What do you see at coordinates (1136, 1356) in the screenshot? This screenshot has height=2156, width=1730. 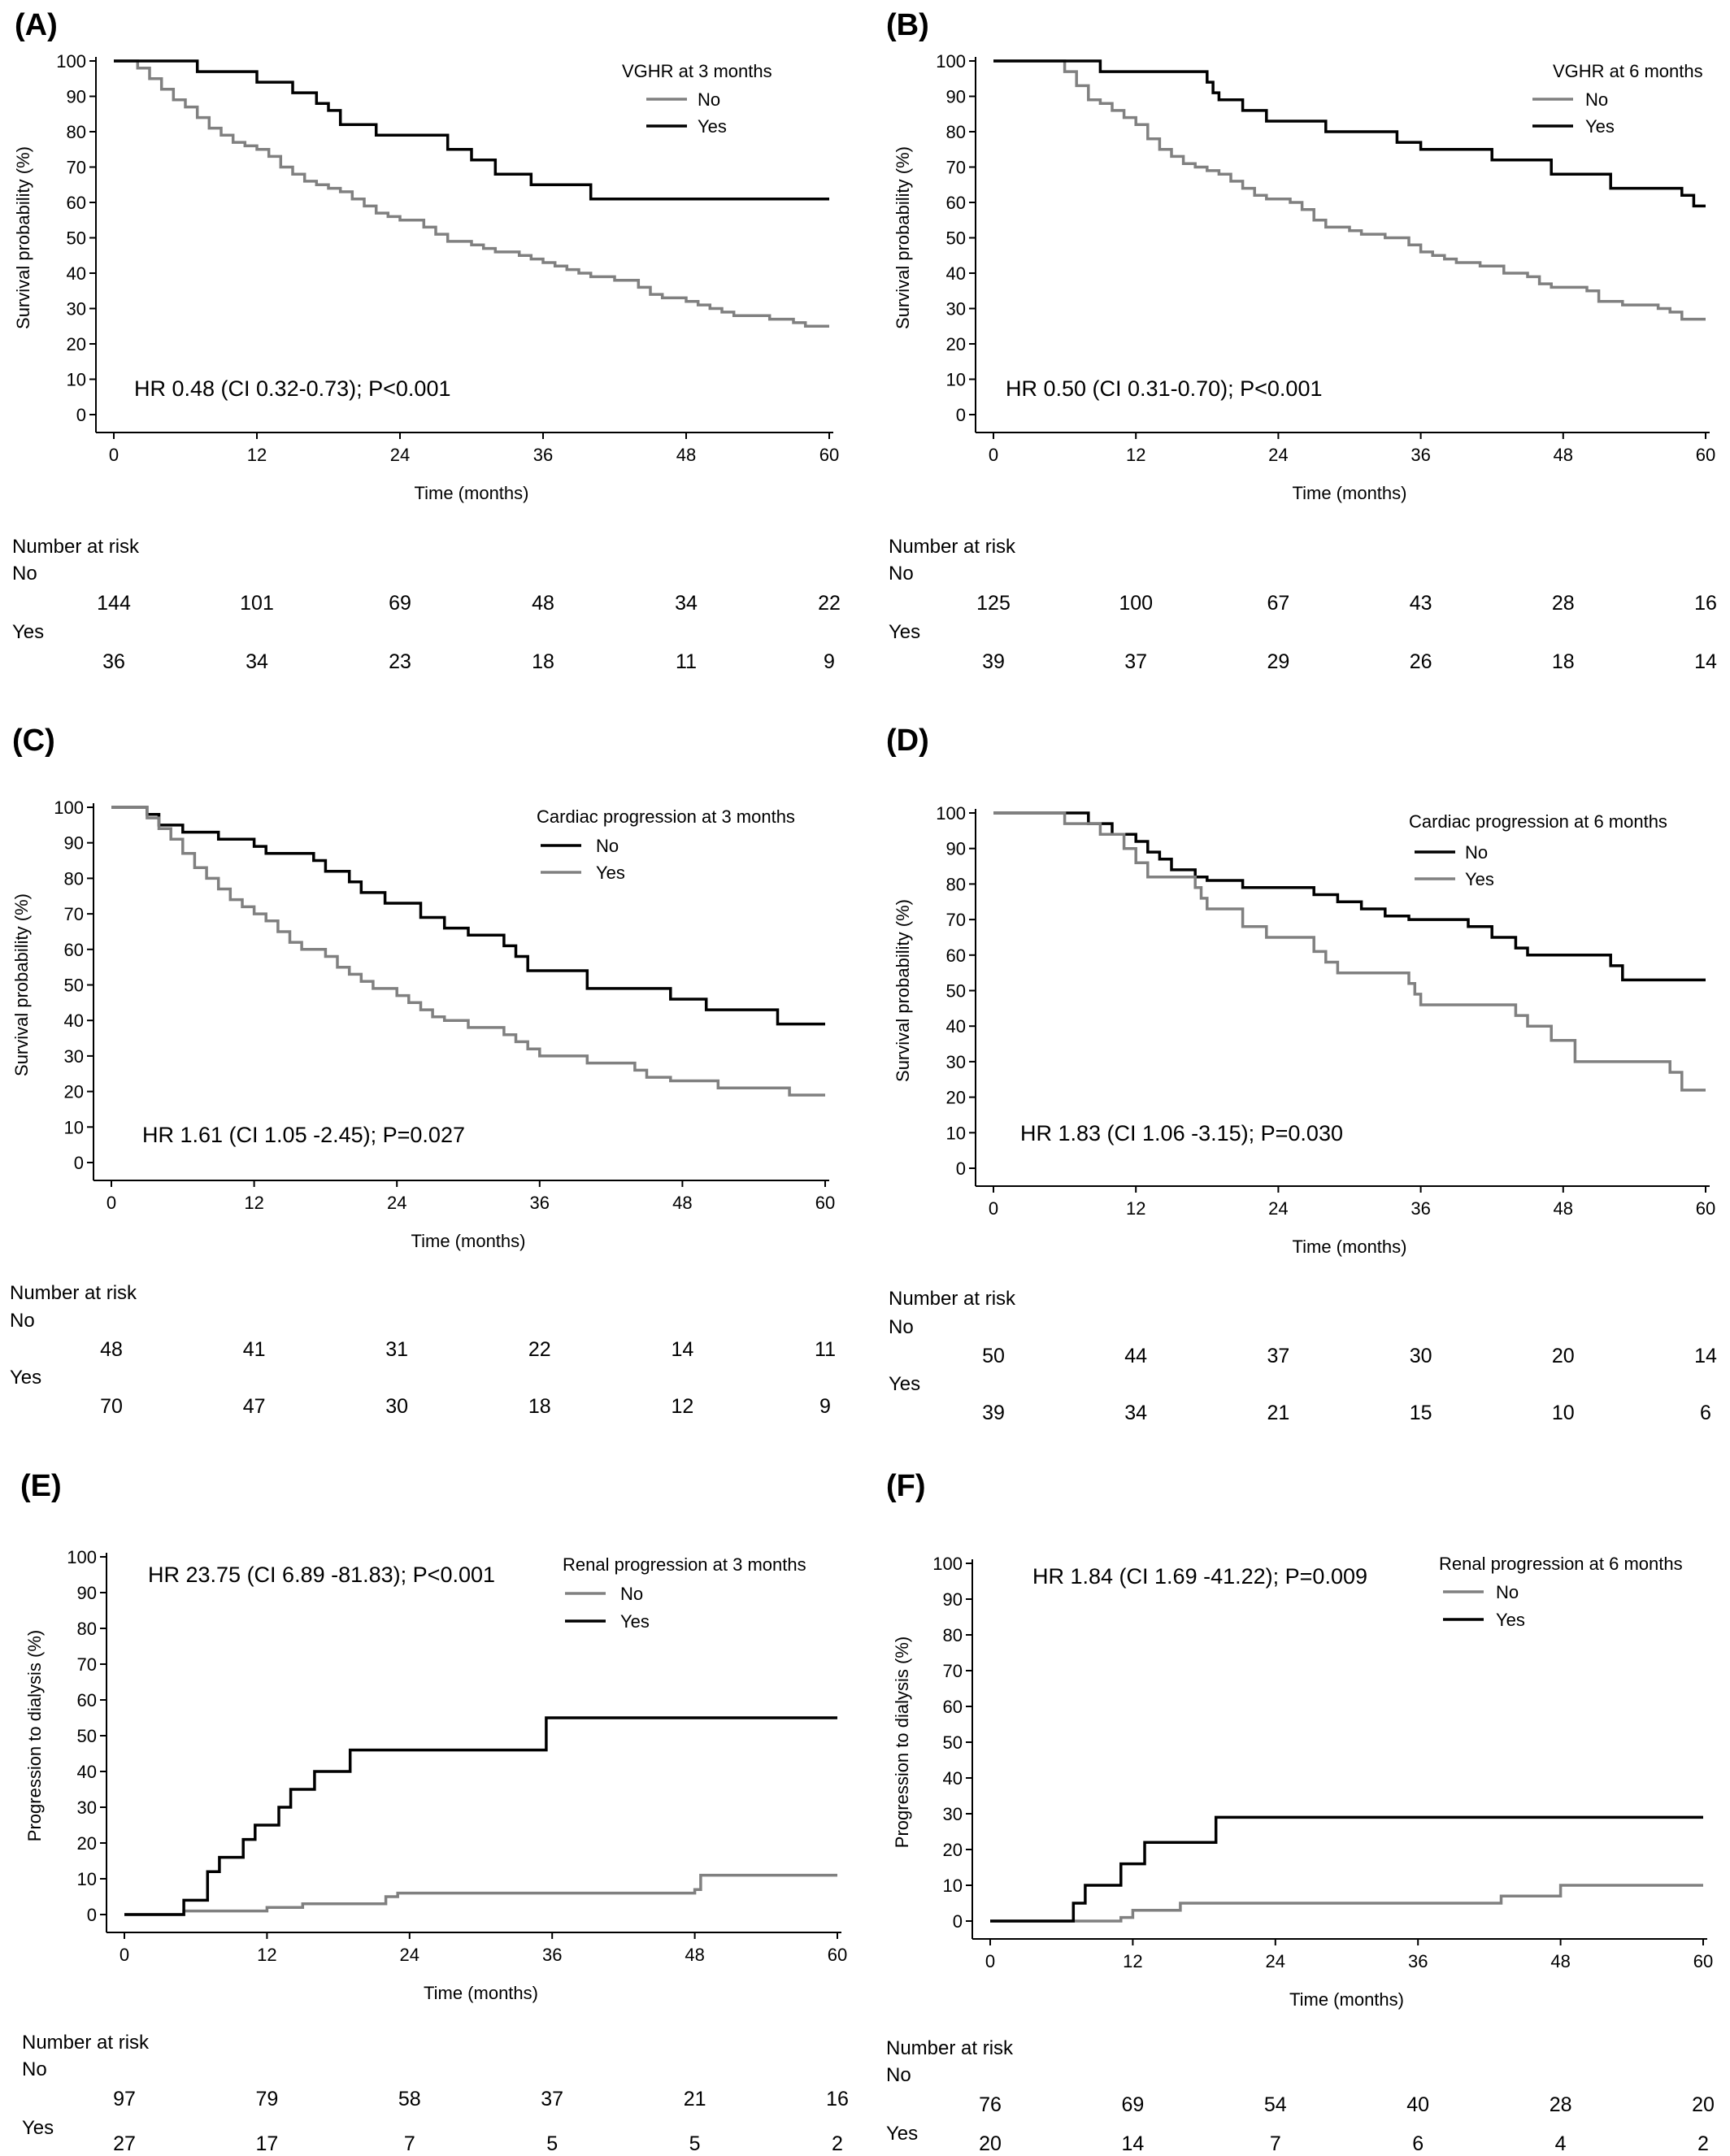 I see `risk-value: 44` at bounding box center [1136, 1356].